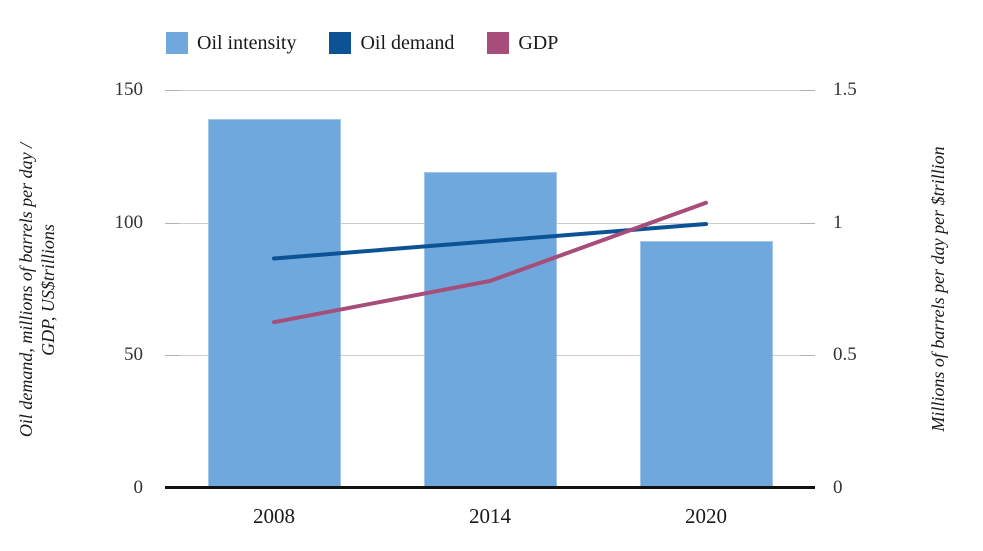  I want to click on line-series-layer, so click(490, 262).